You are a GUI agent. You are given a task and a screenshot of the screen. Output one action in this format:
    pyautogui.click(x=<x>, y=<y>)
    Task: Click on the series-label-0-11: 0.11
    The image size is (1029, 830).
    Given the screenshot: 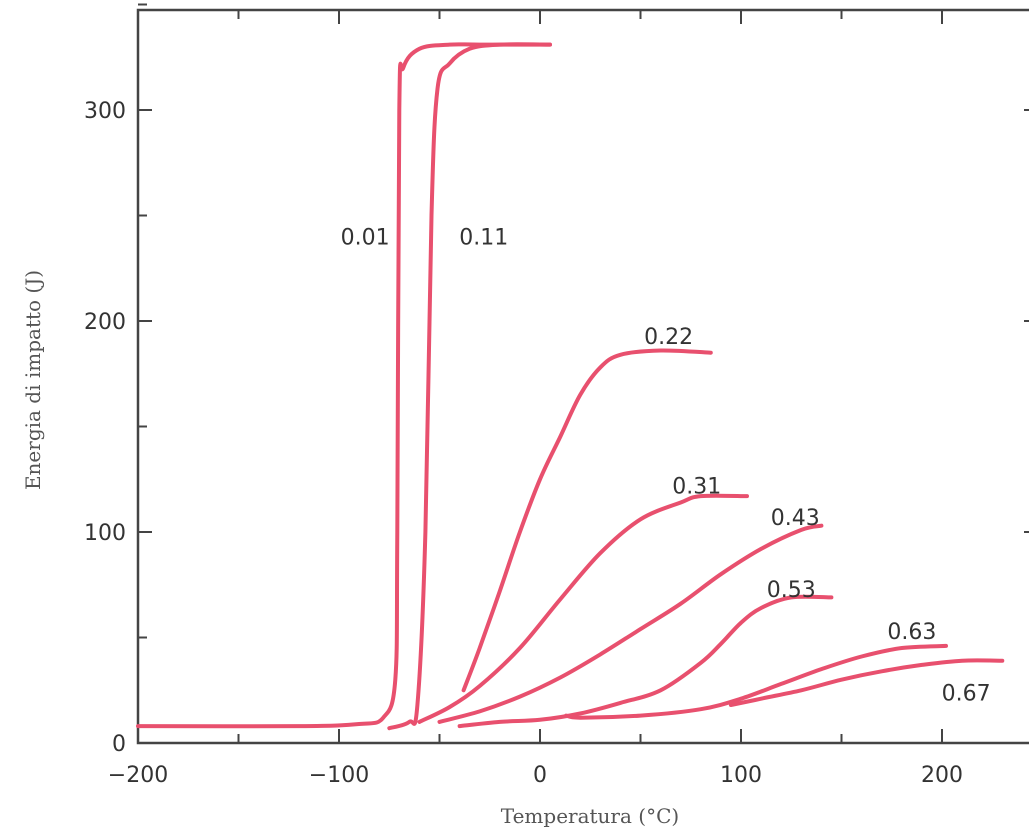 What is the action you would take?
    pyautogui.click(x=483, y=238)
    